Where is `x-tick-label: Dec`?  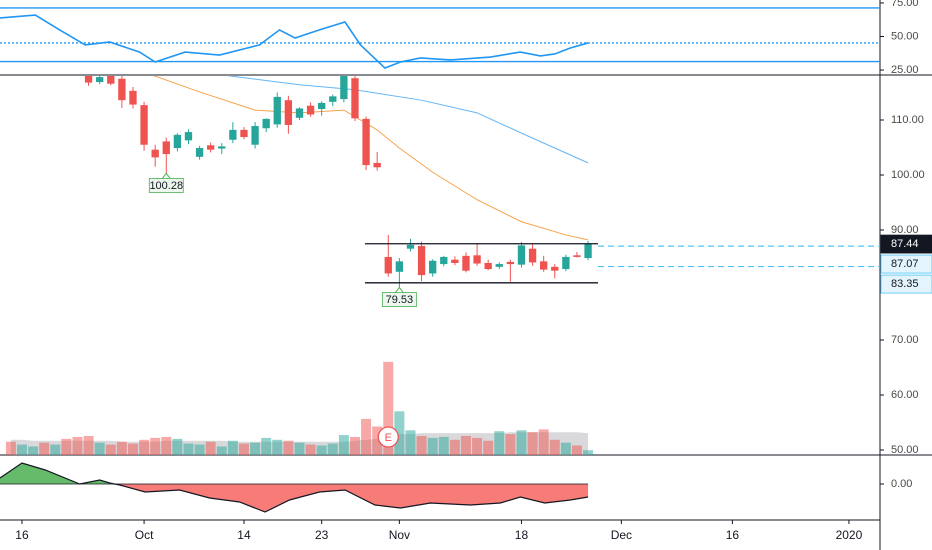 x-tick-label: Dec is located at coordinates (621, 535).